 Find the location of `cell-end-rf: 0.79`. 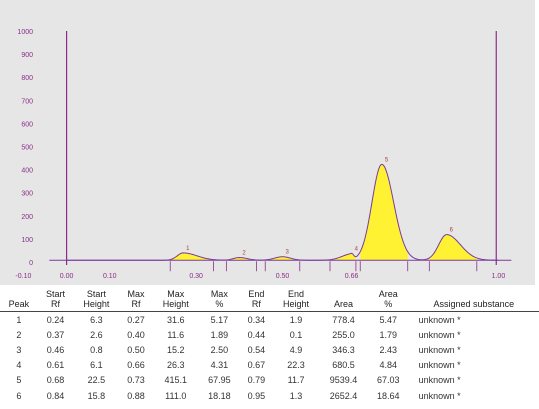

cell-end-rf: 0.79 is located at coordinates (256, 380).